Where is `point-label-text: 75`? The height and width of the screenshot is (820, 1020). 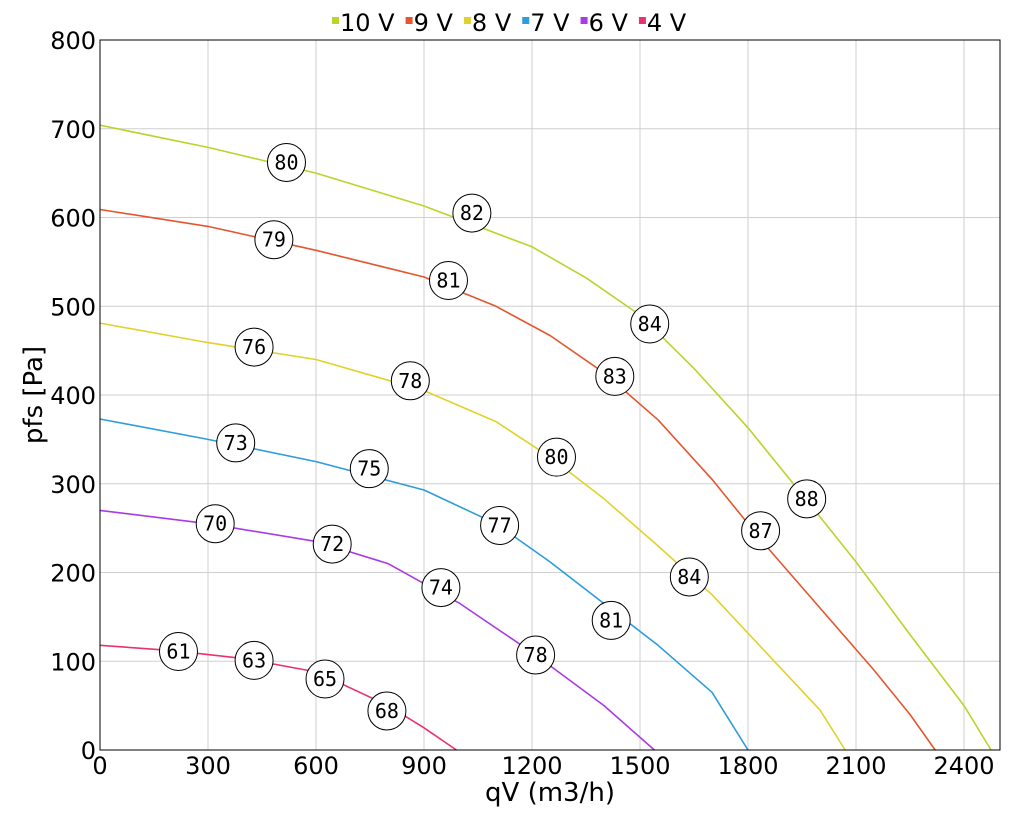
point-label-text: 75 is located at coordinates (369, 469).